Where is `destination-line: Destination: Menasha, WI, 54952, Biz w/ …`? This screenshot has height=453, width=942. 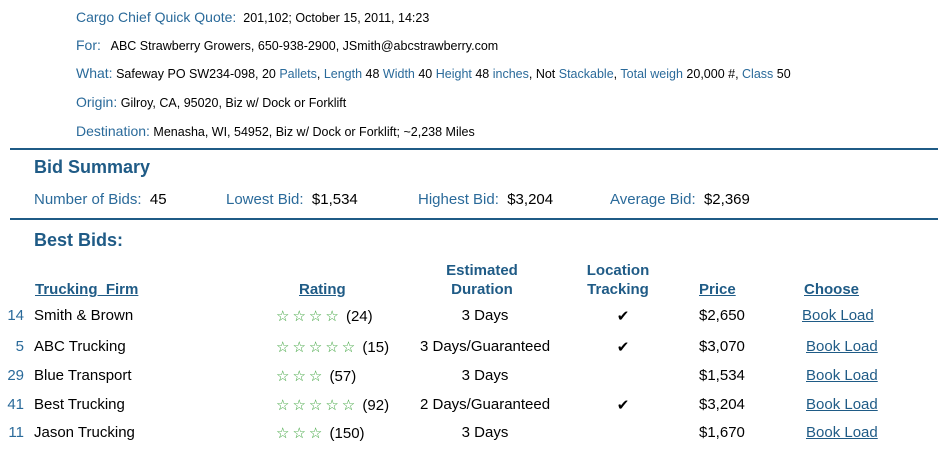 destination-line: Destination: Menasha, WI, 54952, Biz w/ … is located at coordinates (275, 131).